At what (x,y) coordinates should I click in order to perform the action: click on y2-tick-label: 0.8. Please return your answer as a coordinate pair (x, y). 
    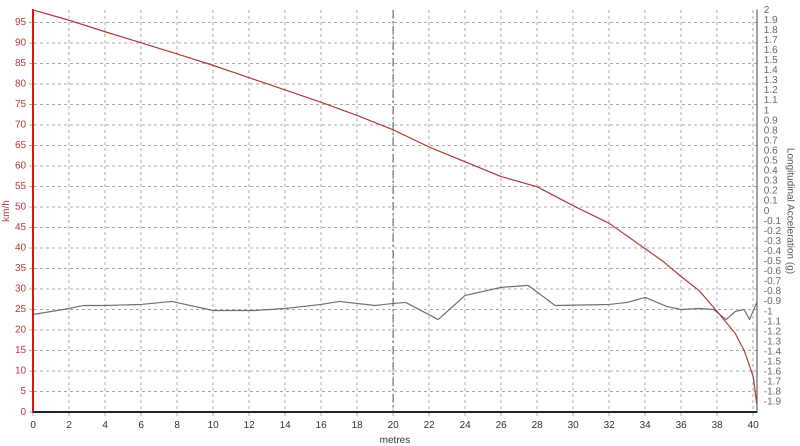
    Looking at the image, I should click on (771, 130).